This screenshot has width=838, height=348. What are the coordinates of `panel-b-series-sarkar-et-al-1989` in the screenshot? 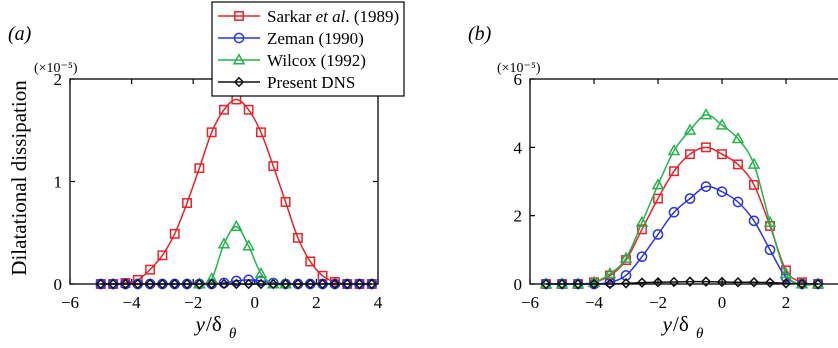 It's located at (682, 215).